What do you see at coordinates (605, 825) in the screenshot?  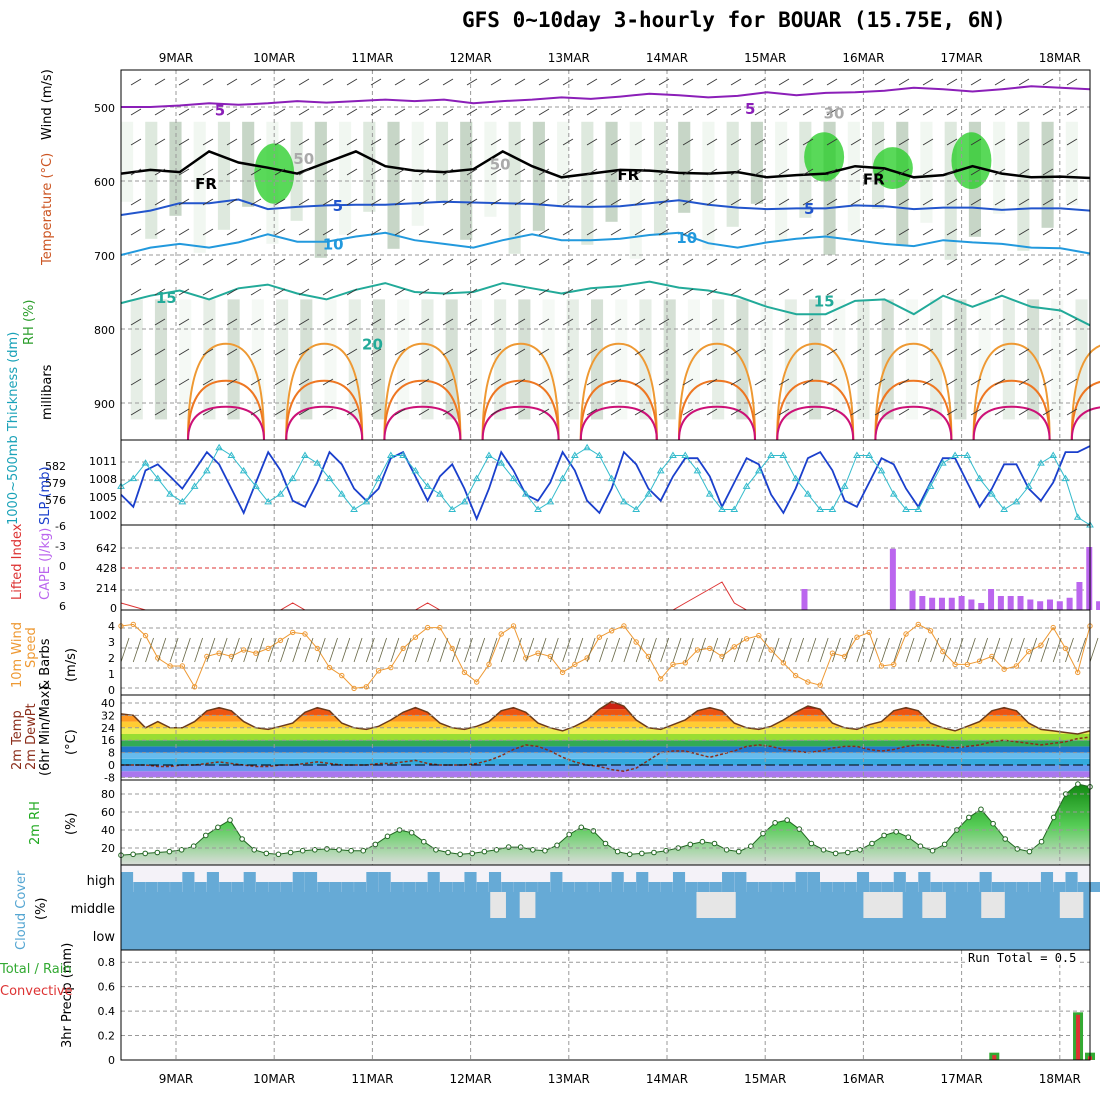 I see `rh-area` at bounding box center [605, 825].